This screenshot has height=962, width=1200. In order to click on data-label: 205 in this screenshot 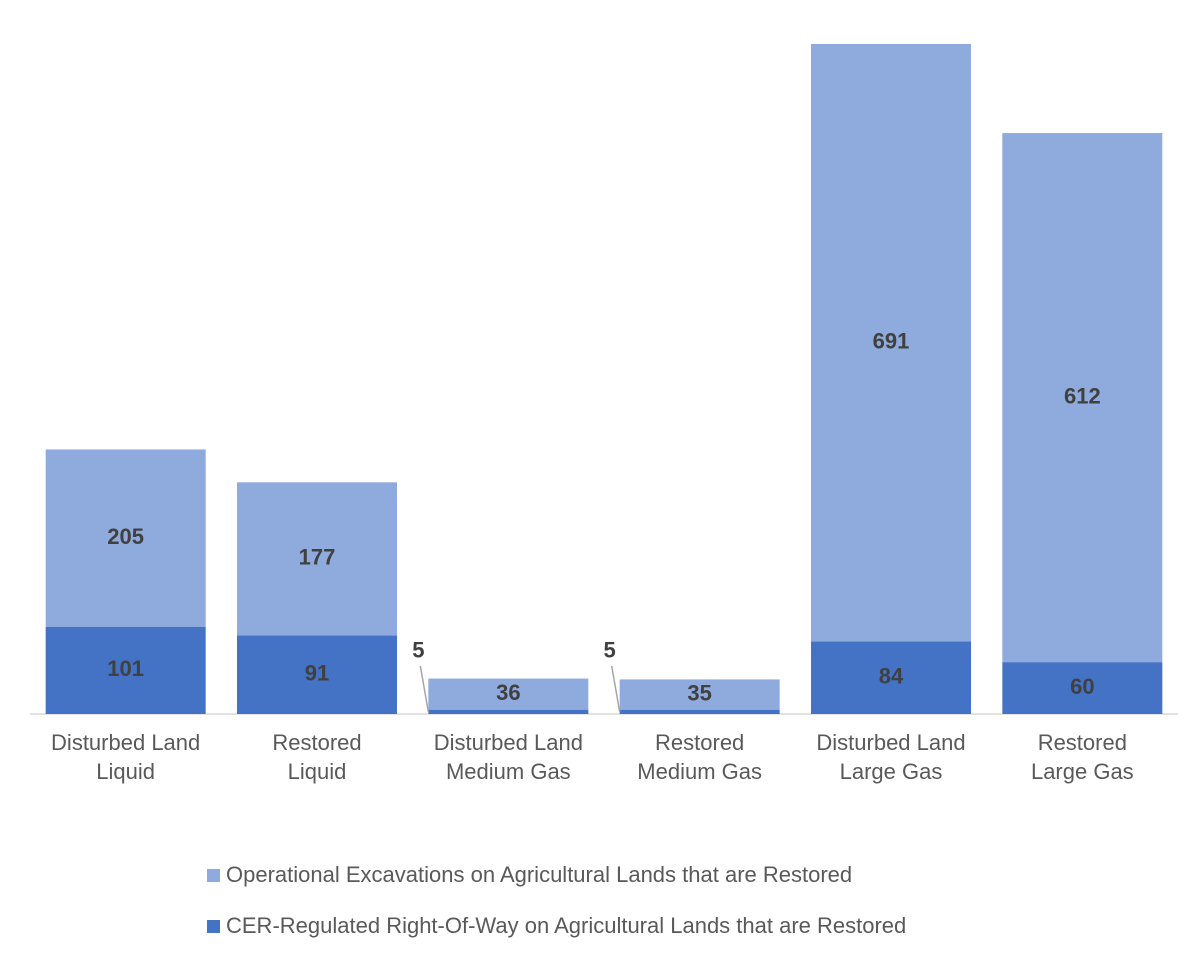, I will do `click(125, 536)`.